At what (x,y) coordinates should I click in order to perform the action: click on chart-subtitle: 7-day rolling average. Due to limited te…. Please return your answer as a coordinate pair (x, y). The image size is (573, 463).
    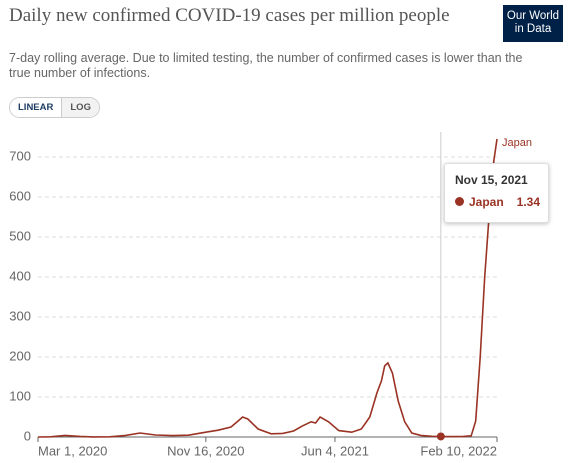
    Looking at the image, I should click on (266, 65).